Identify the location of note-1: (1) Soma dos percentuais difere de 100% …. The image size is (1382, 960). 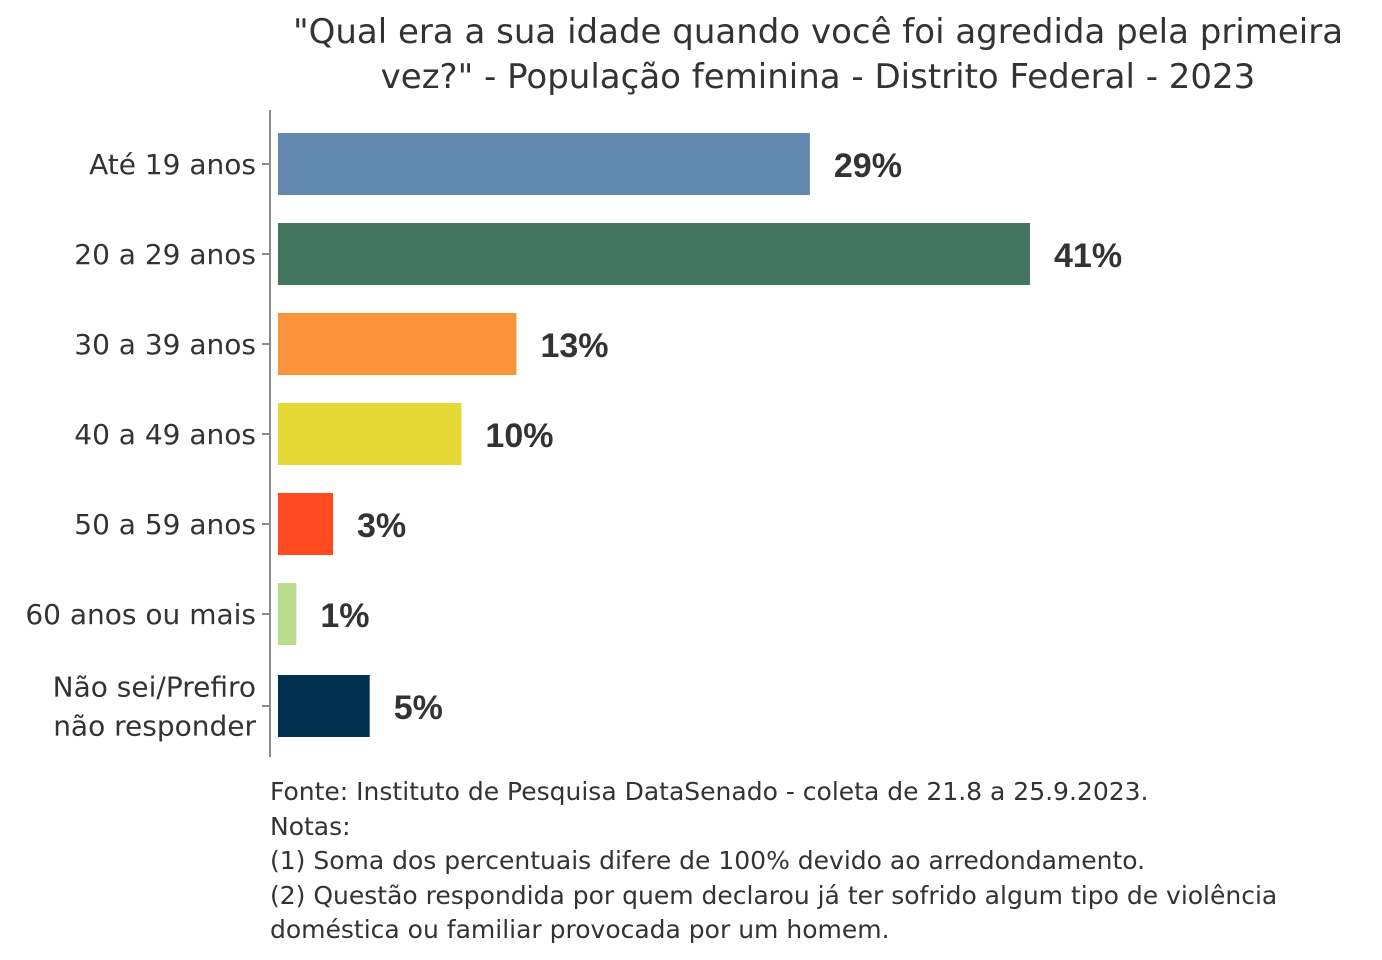
(708, 860).